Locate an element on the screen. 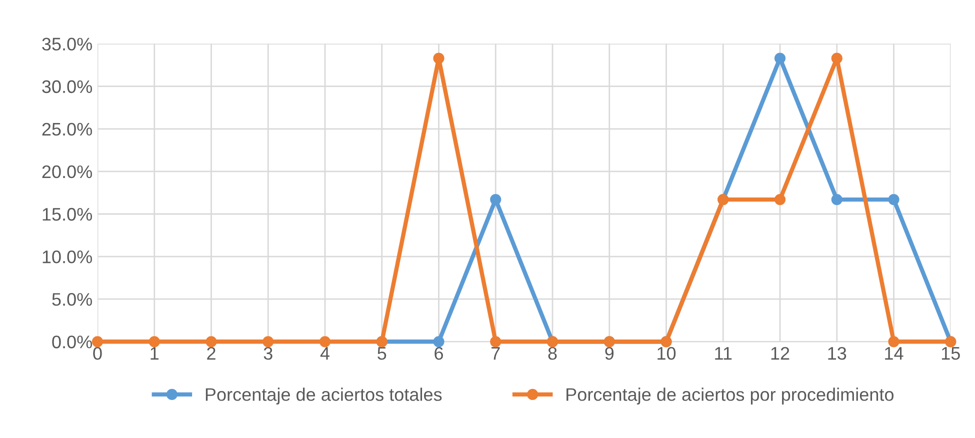  x-tick-label: 1 is located at coordinates (154, 353).